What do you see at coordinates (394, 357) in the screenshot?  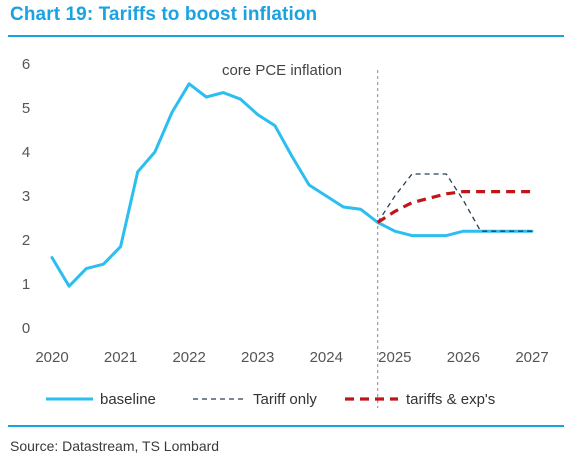 I see `x-tick-label: 2025` at bounding box center [394, 357].